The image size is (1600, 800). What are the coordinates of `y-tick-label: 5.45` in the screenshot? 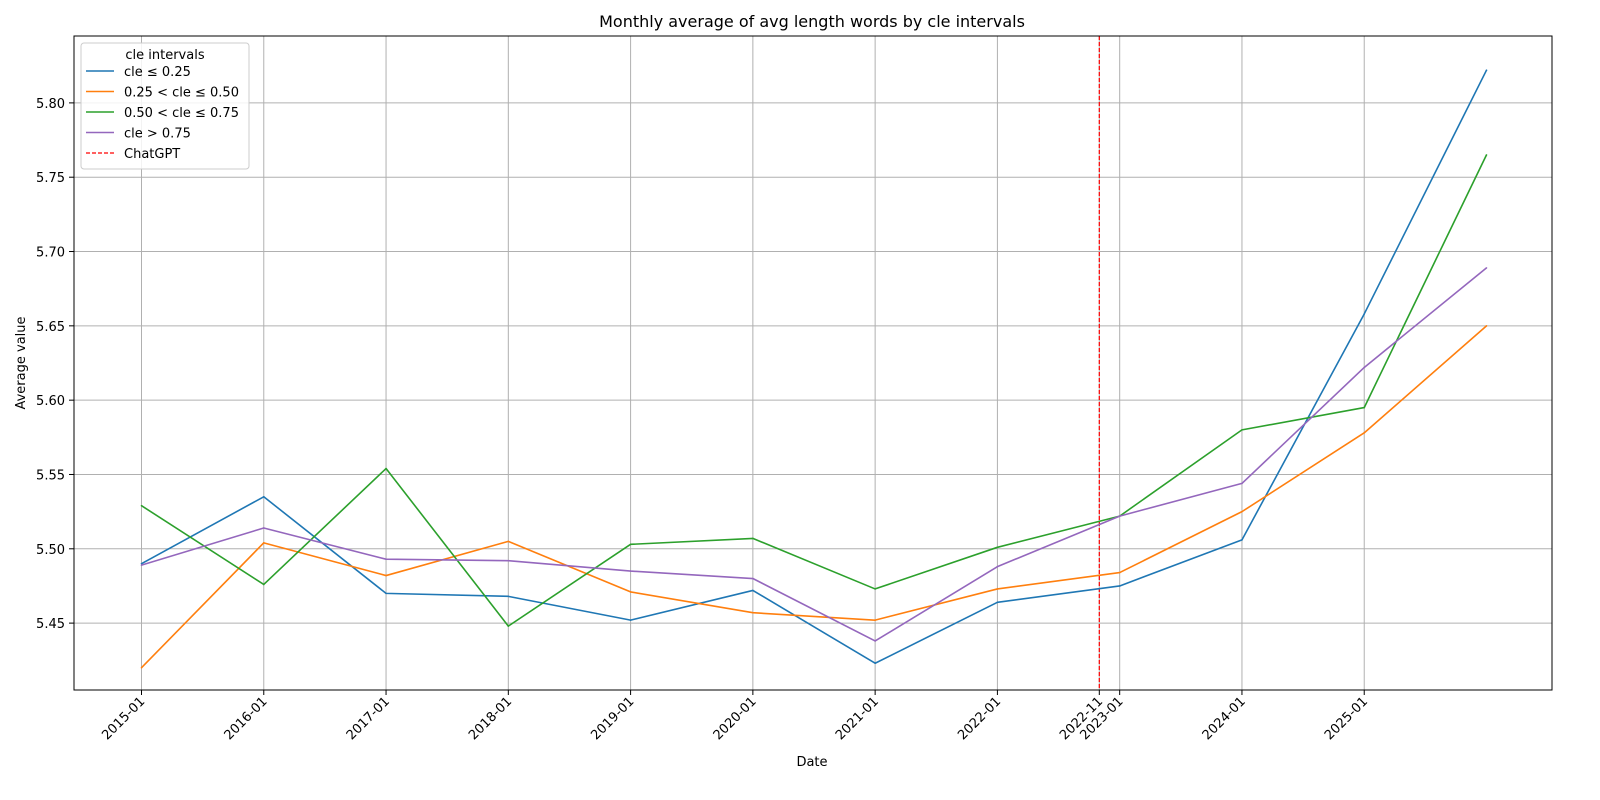 It's located at (50, 624).